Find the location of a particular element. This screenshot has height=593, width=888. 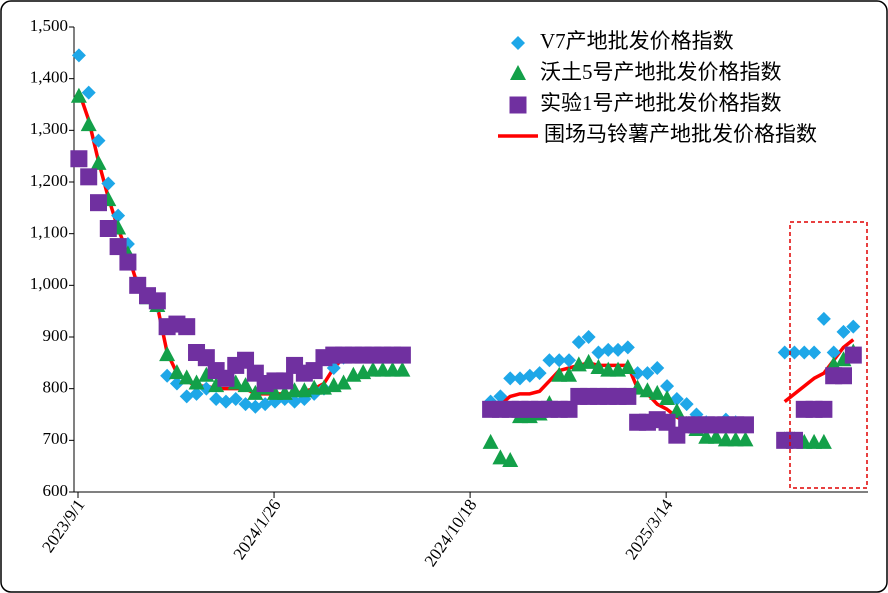

y-tick-label: 900 is located at coordinates (56, 335).